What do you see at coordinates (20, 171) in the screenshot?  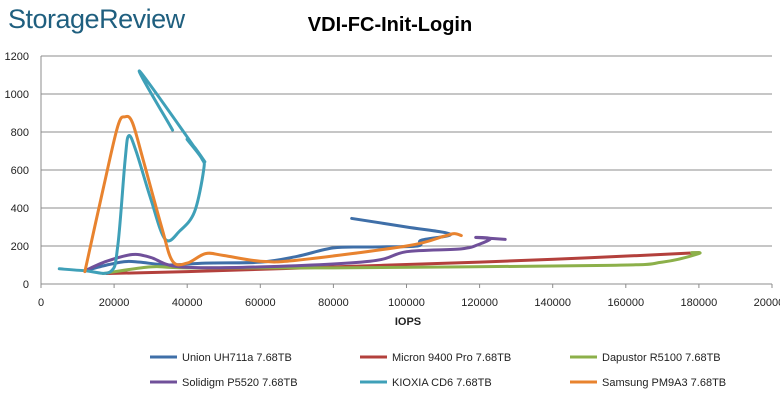 I see `y-tick-label: 600` at bounding box center [20, 171].